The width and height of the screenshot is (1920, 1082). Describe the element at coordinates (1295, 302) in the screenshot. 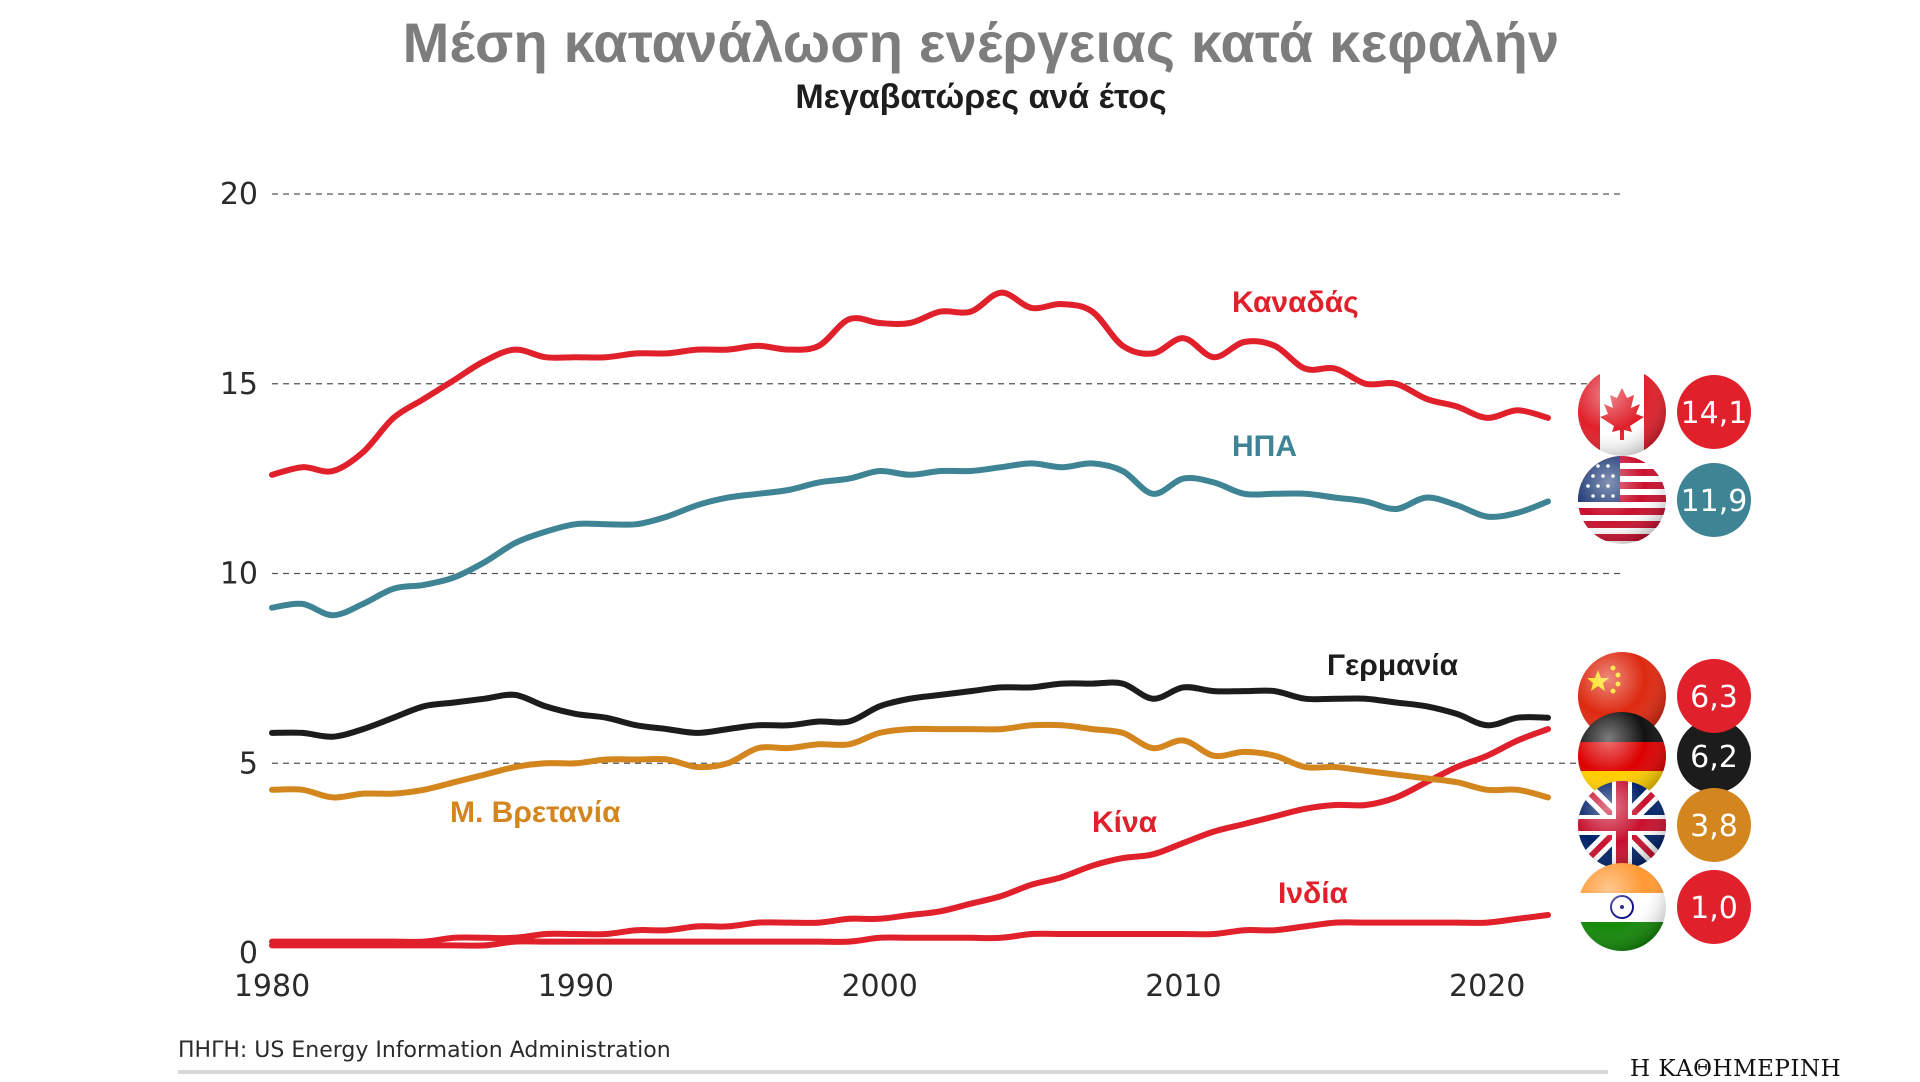

I see `label-canada: Καναδάς` at that location.